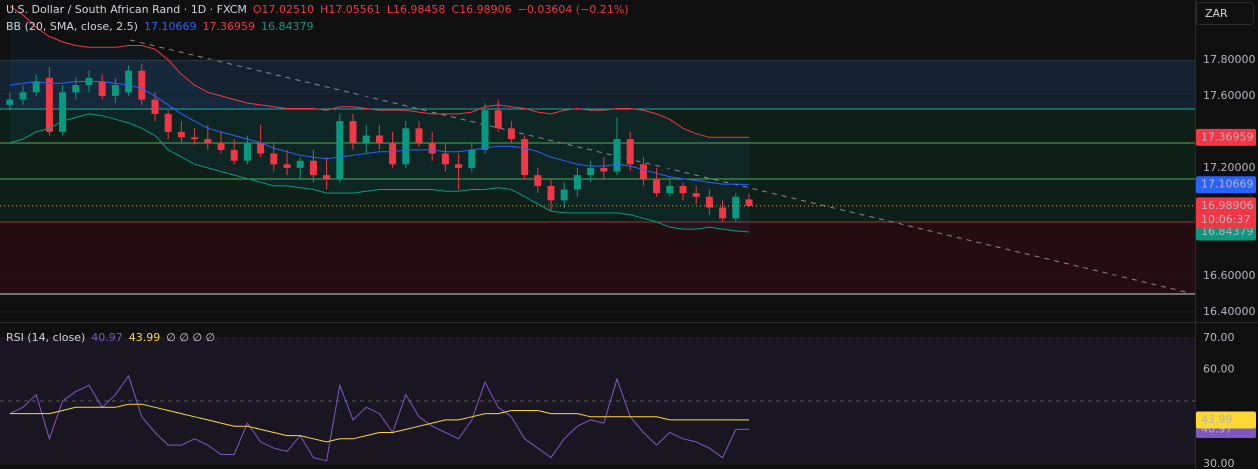  Describe the element at coordinates (350, 9) in the screenshot. I see `ohlc-high: H17.05561` at that location.